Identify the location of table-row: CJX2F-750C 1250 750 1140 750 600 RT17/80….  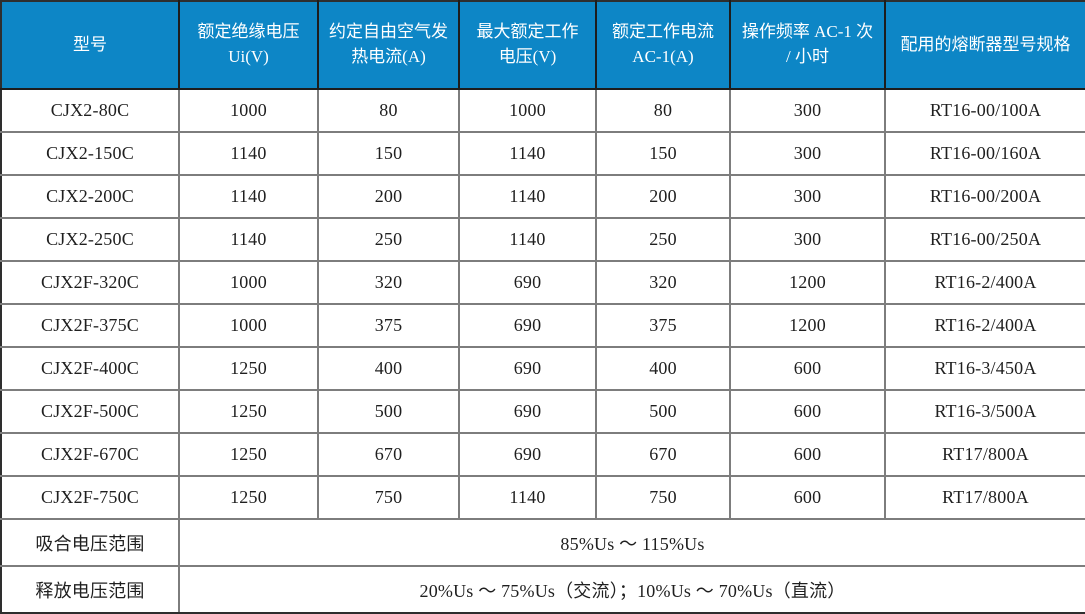
(542, 497).